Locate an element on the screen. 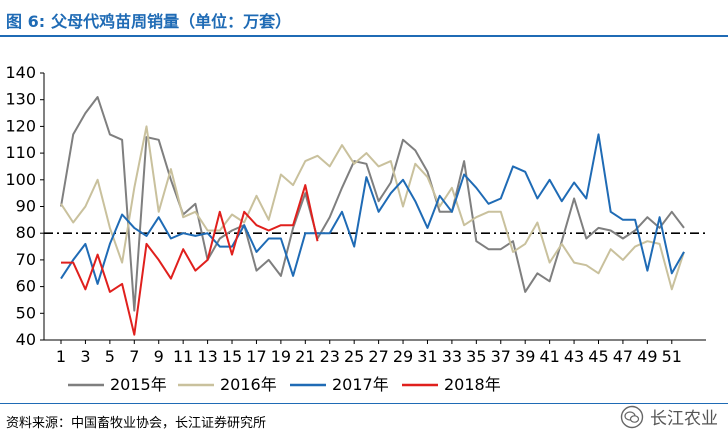 This screenshot has height=448, width=728. x-tick-label: 11 is located at coordinates (183, 356).